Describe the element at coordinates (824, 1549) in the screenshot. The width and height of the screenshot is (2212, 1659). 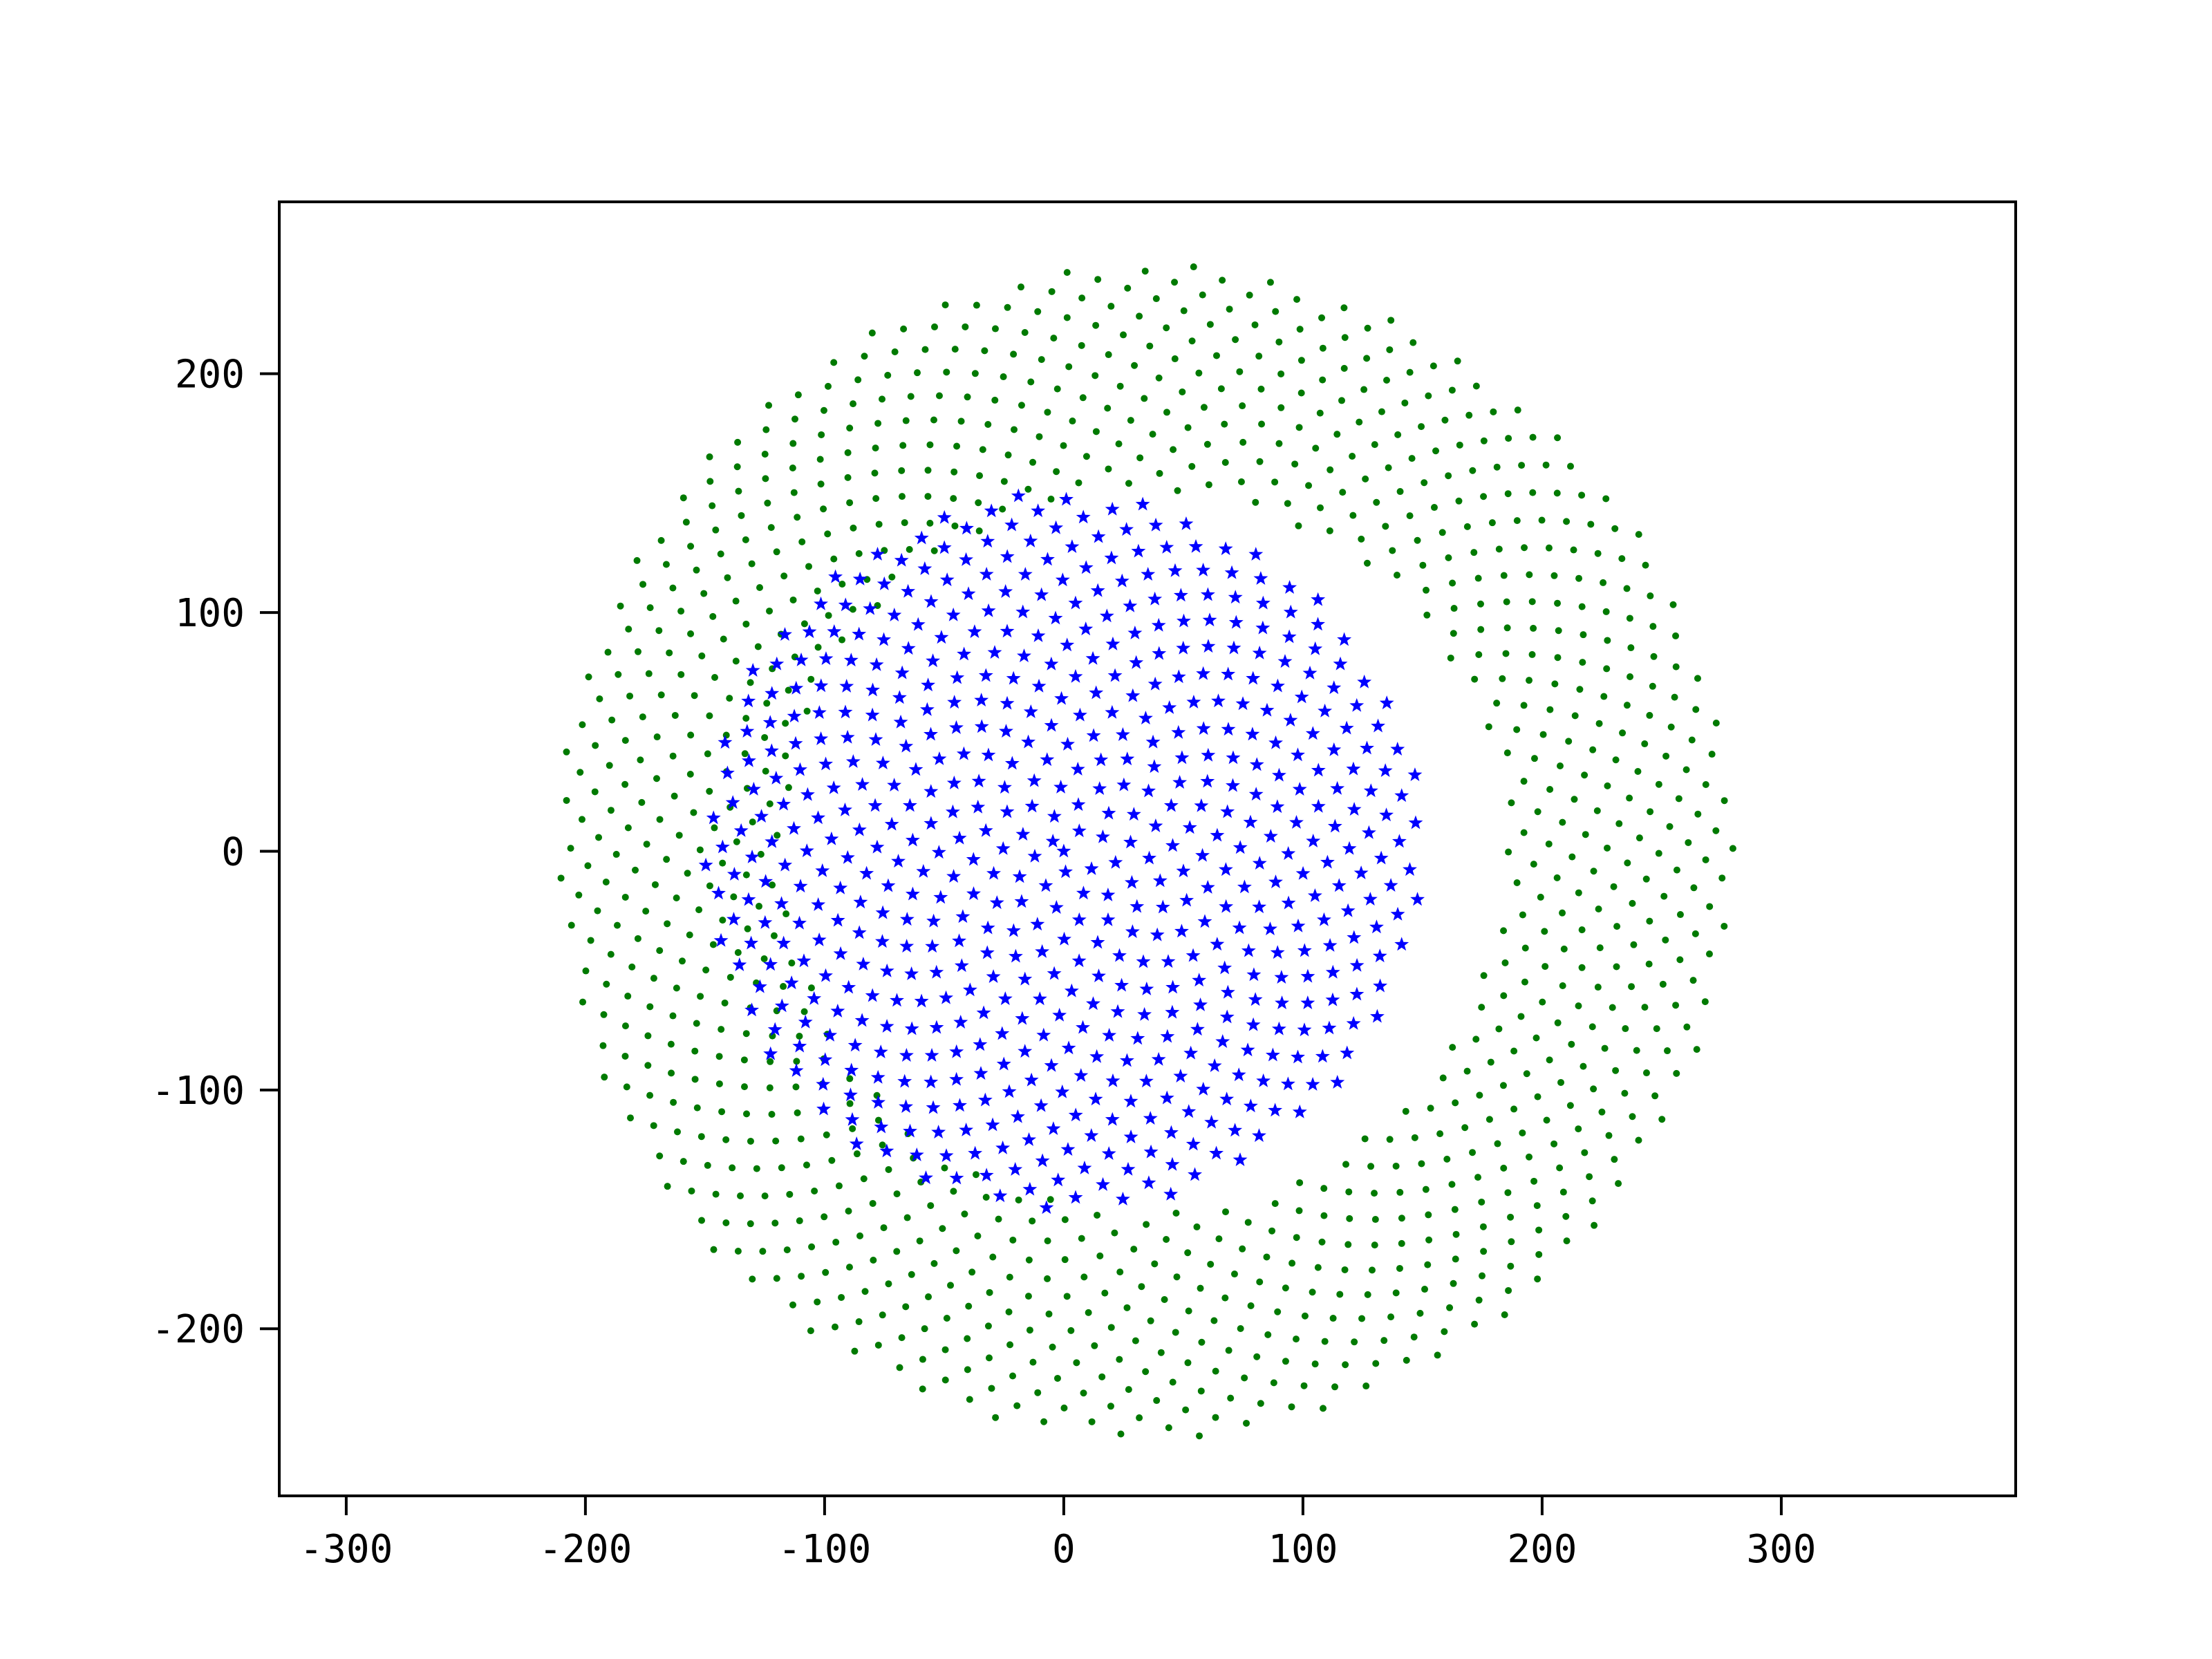
I see `x-tick-label: -100` at that location.